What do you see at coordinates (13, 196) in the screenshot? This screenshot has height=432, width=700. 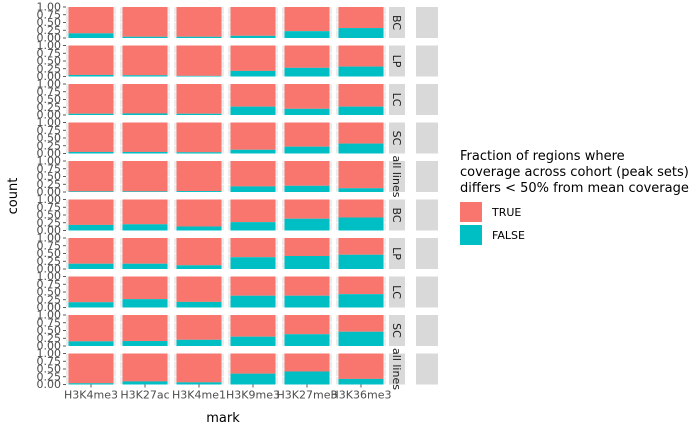 I see `y-axis-title: count` at bounding box center [13, 196].